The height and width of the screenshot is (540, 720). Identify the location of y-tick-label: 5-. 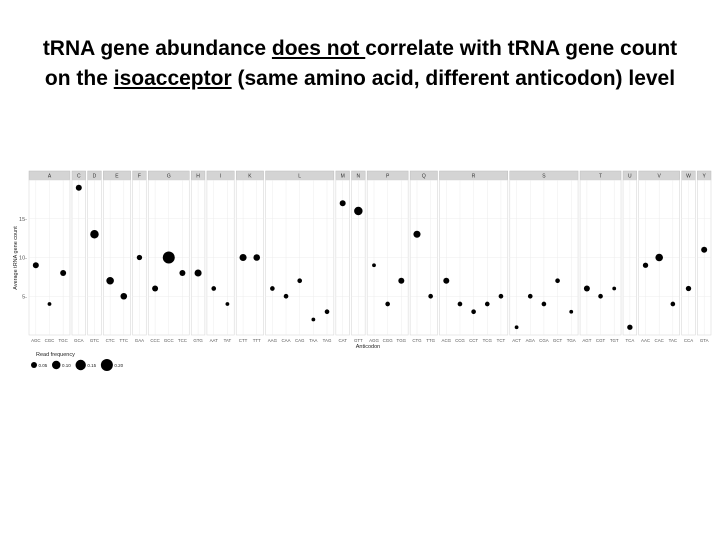
(24, 297).